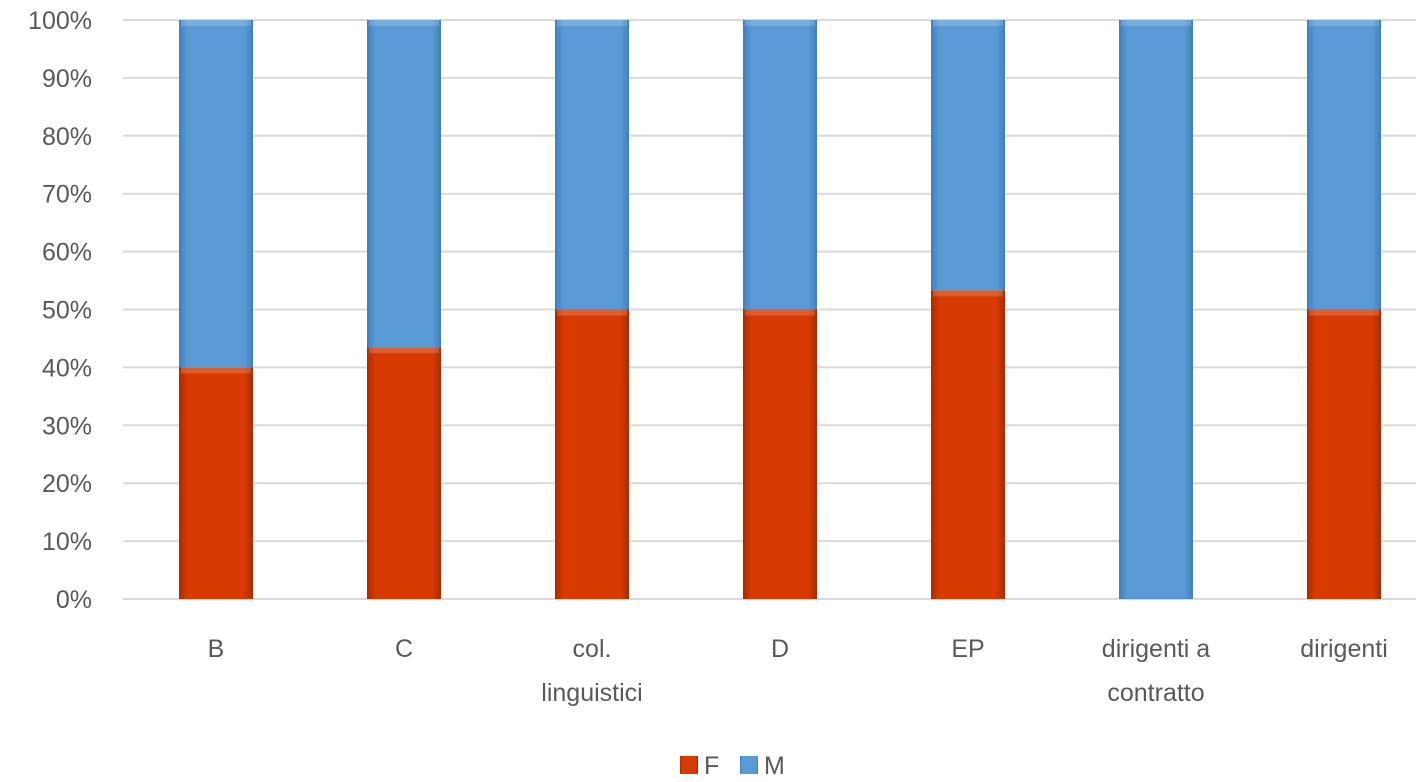  What do you see at coordinates (67, 426) in the screenshot?
I see `y-tick-label: 30%` at bounding box center [67, 426].